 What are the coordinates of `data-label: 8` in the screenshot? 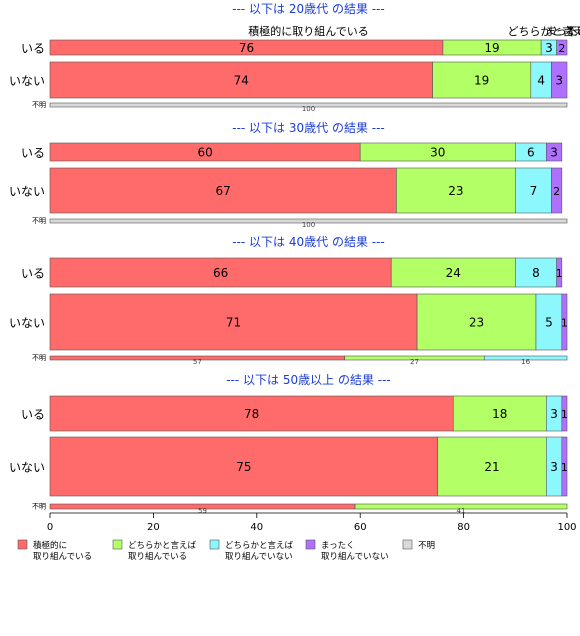 It's located at (536, 273).